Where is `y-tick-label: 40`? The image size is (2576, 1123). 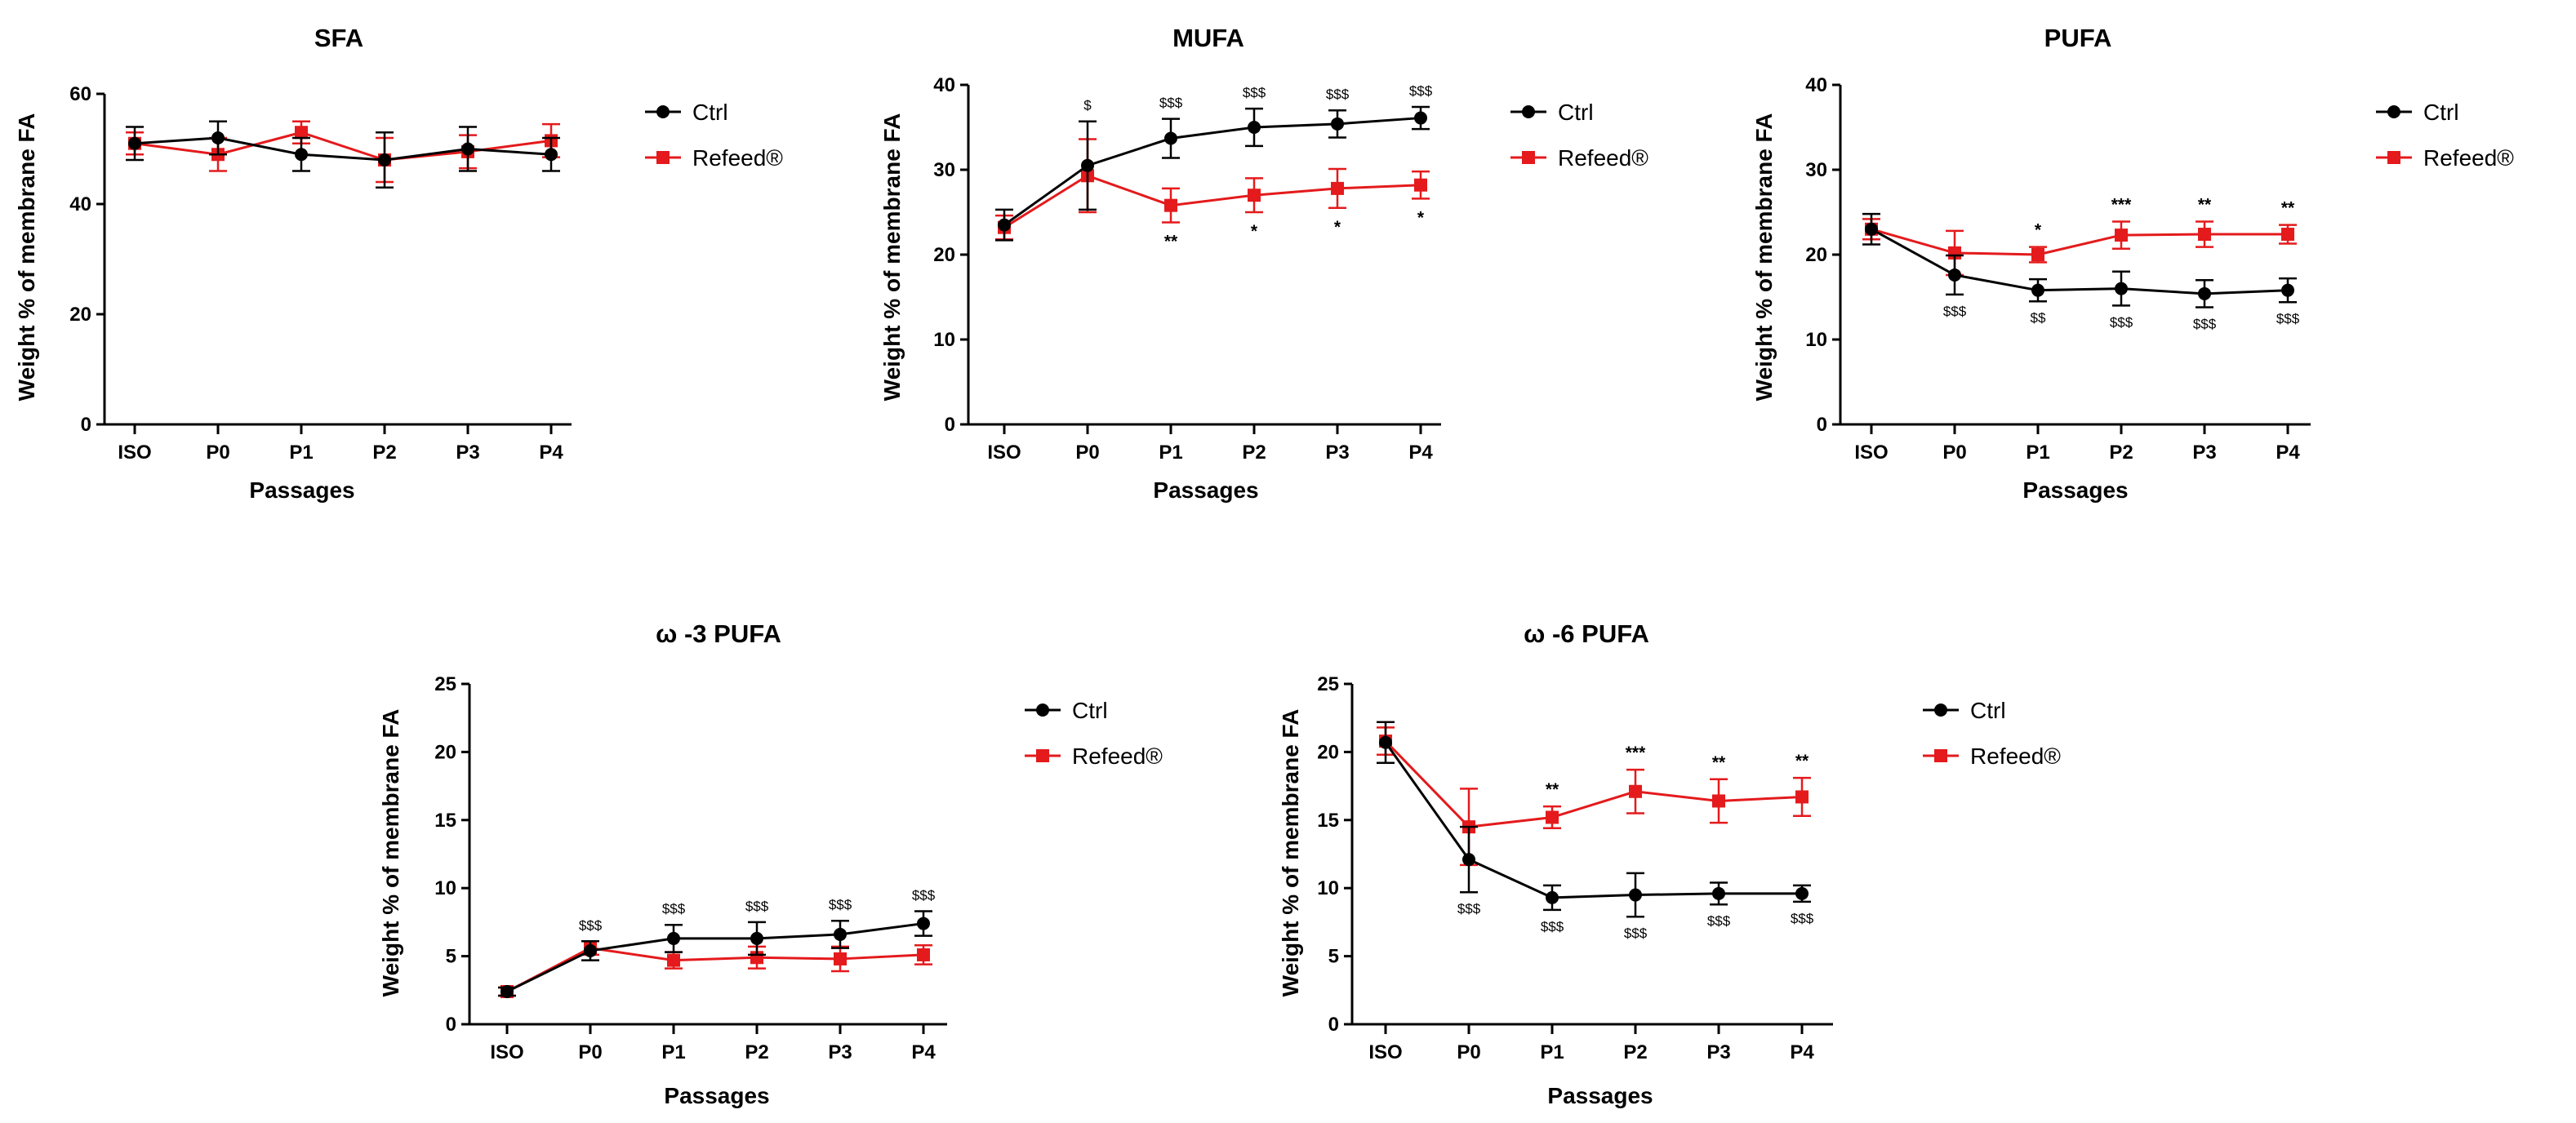
y-tick-label: 40 is located at coordinates (944, 85).